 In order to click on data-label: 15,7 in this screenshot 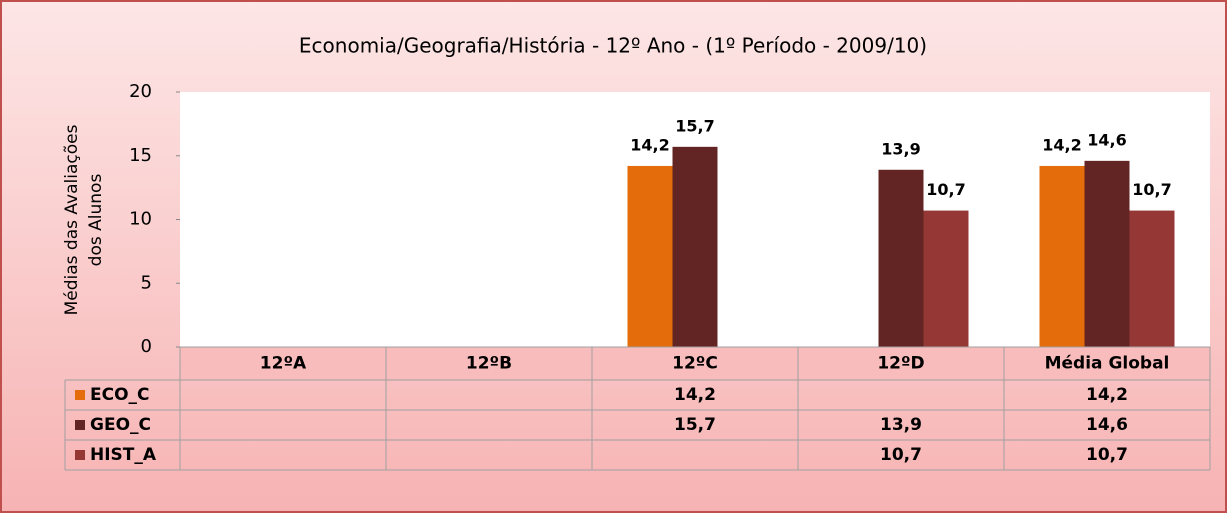, I will do `click(694, 125)`.